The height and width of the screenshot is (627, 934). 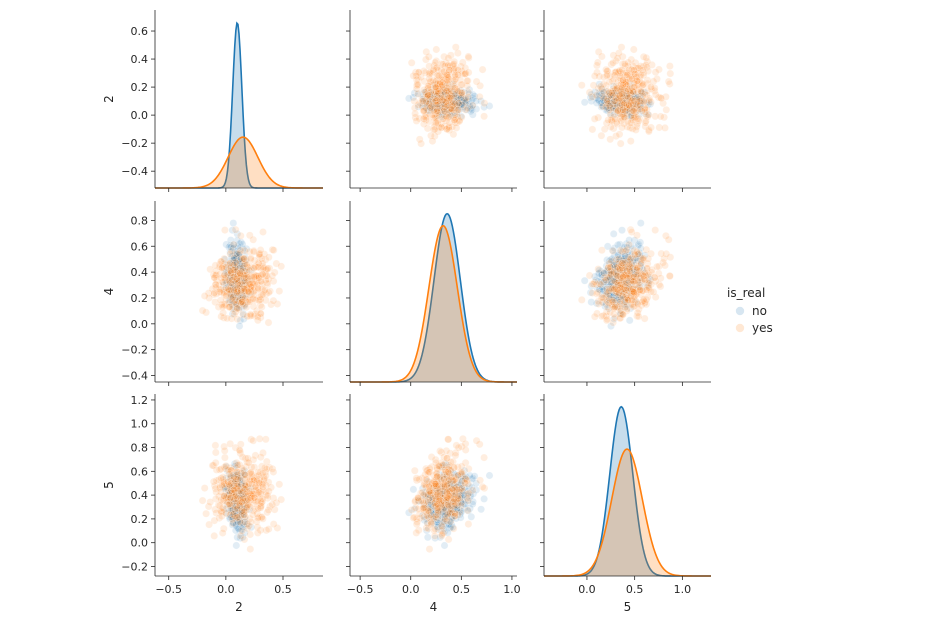 What do you see at coordinates (134, 171) in the screenshot?
I see `y-tick-label: −0.4` at bounding box center [134, 171].